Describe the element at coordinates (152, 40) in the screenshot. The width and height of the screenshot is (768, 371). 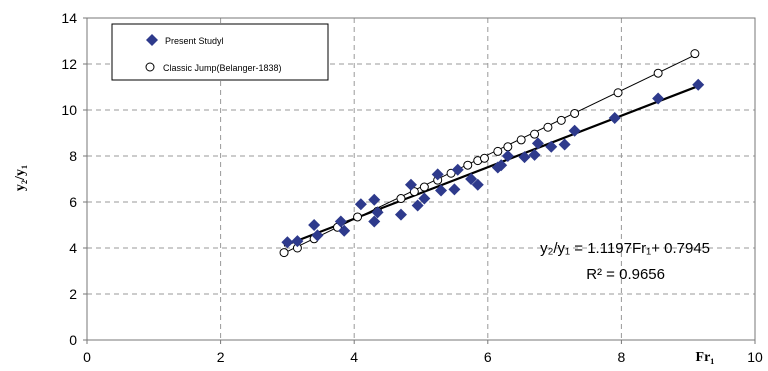
I see `legend-diamond-marker` at that location.